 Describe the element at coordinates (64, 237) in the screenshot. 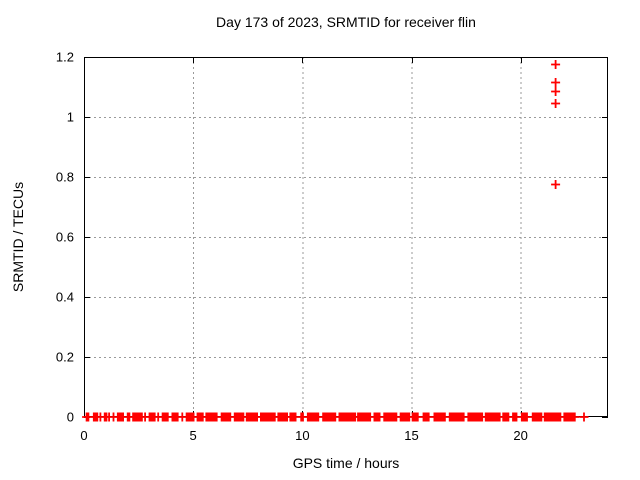

I see `y-tick-label-0.6: 0.6` at that location.